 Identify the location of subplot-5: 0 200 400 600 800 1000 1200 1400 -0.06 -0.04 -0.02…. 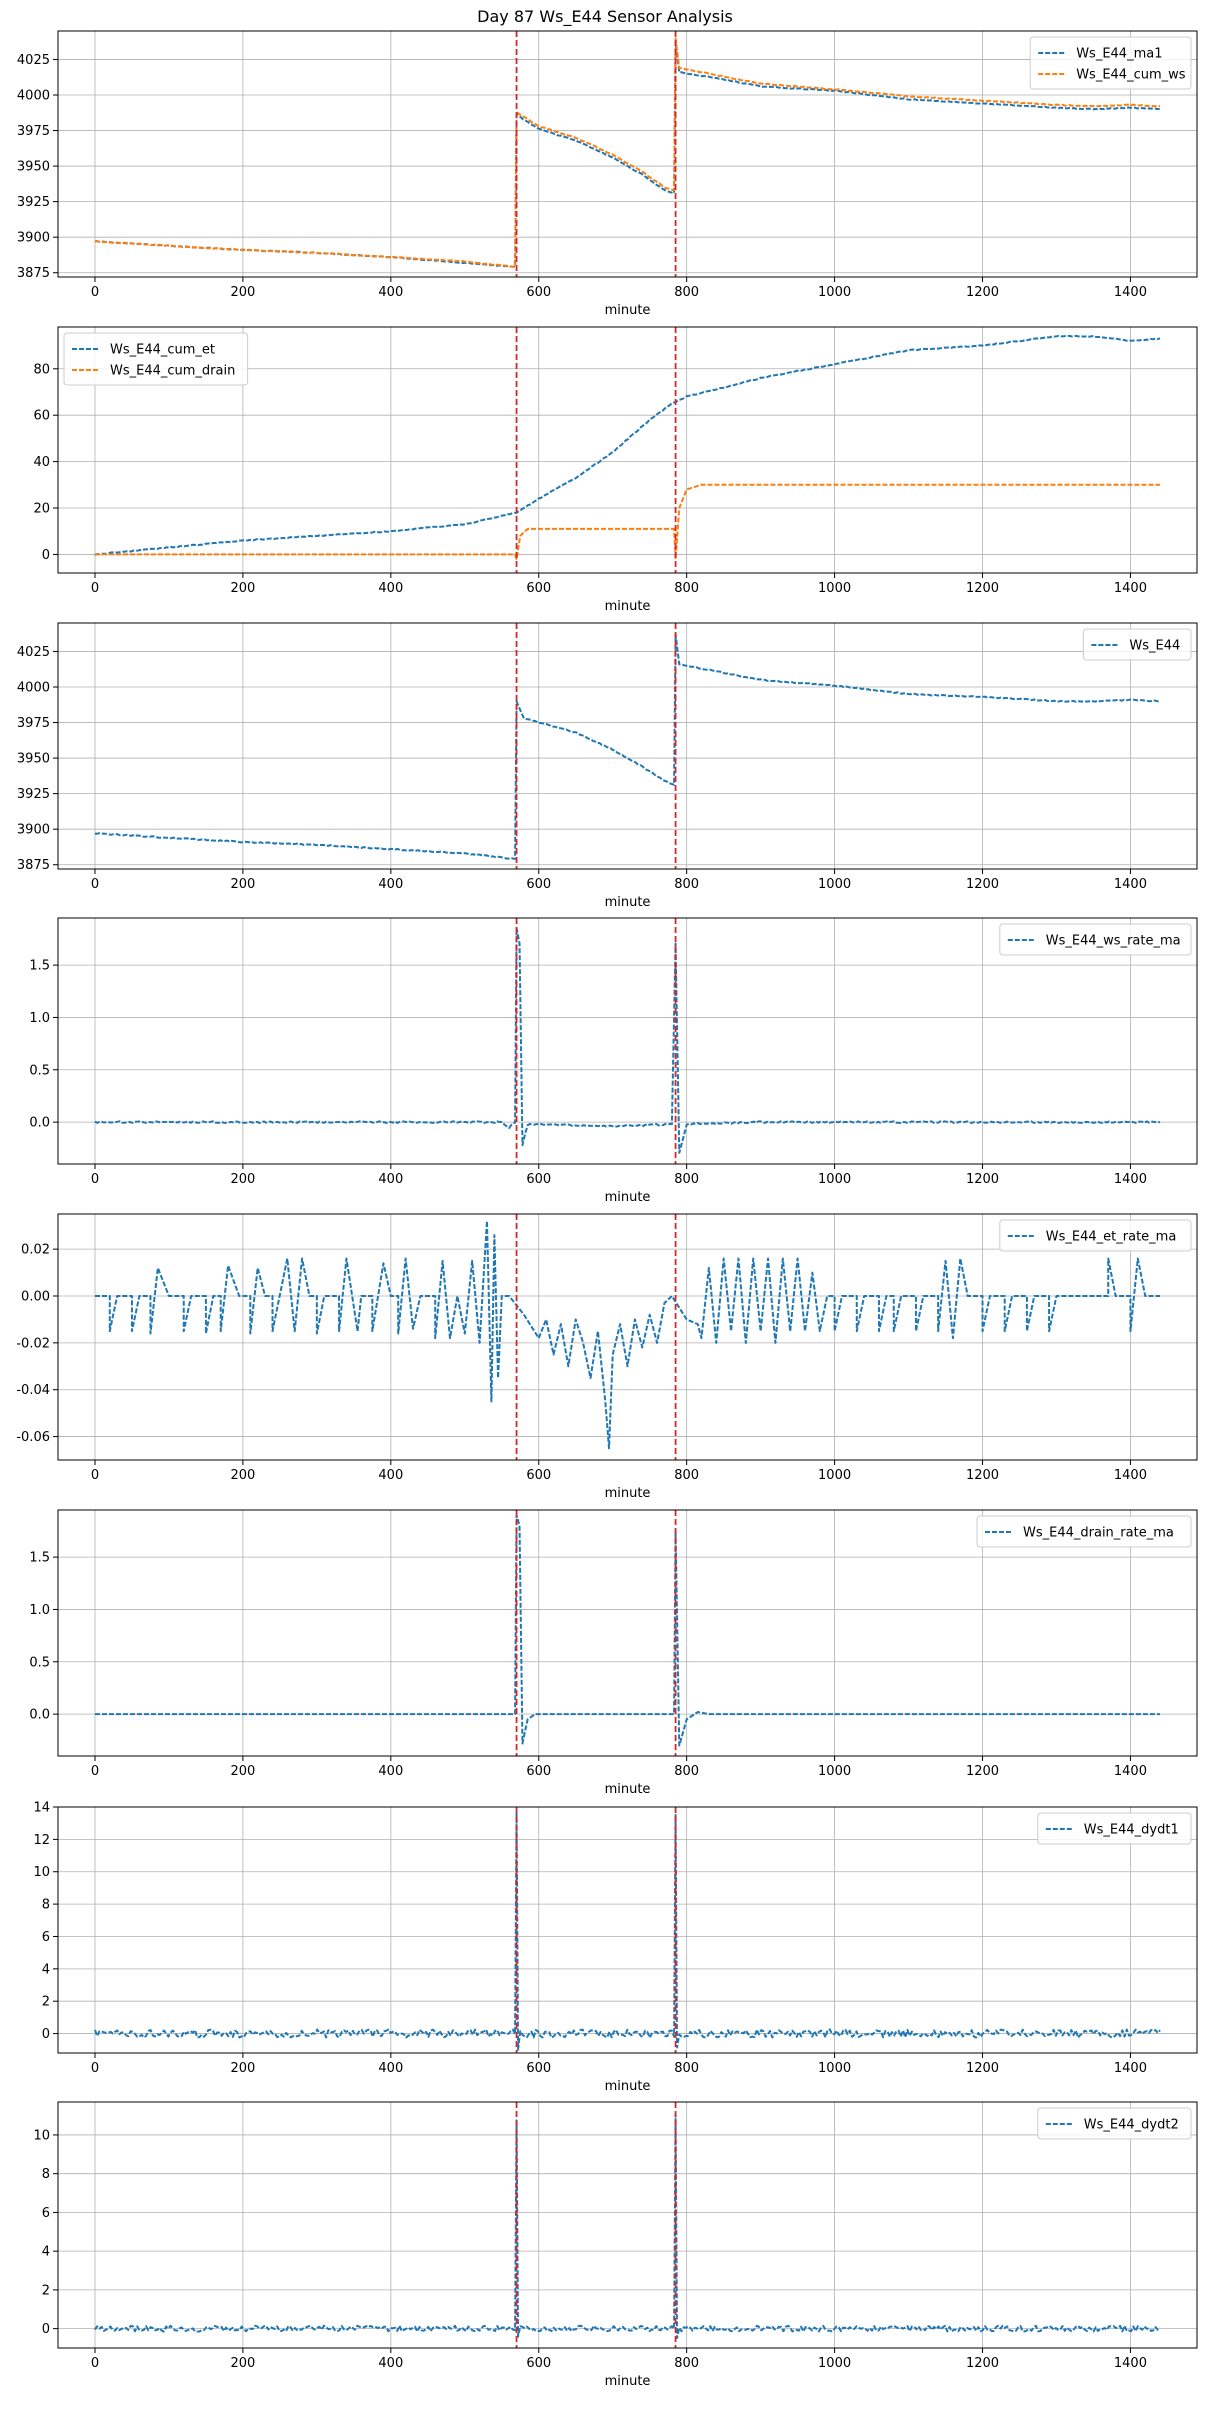
(607, 1357).